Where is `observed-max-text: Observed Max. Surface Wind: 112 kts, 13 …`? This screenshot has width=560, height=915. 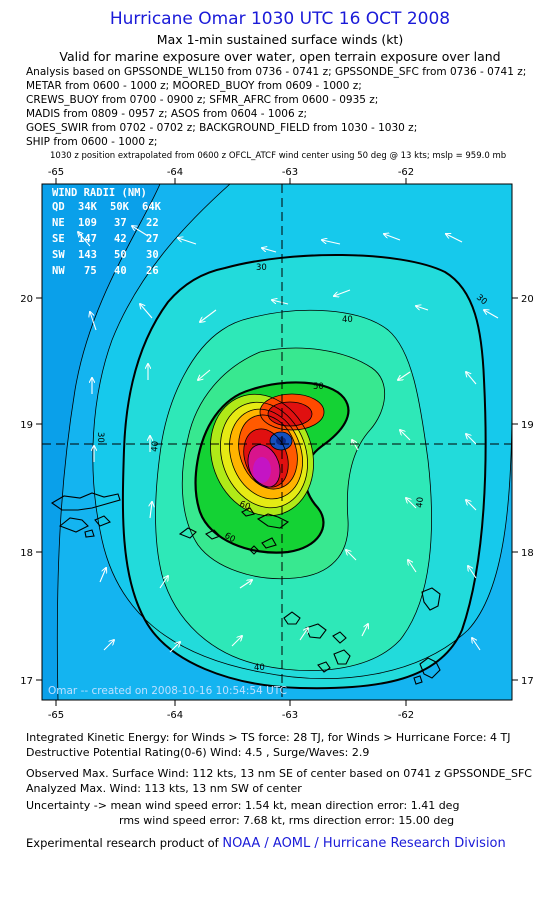 observed-max-text: Observed Max. Surface Wind: 112 kts, 13 … is located at coordinates (279, 773).